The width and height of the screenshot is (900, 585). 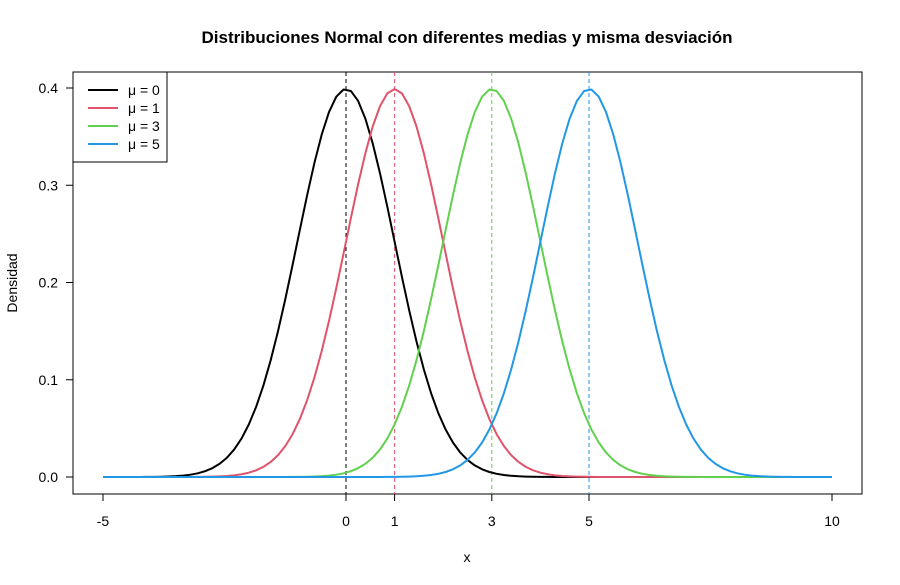 I want to click on x-tick-label: -5, so click(x=103, y=521).